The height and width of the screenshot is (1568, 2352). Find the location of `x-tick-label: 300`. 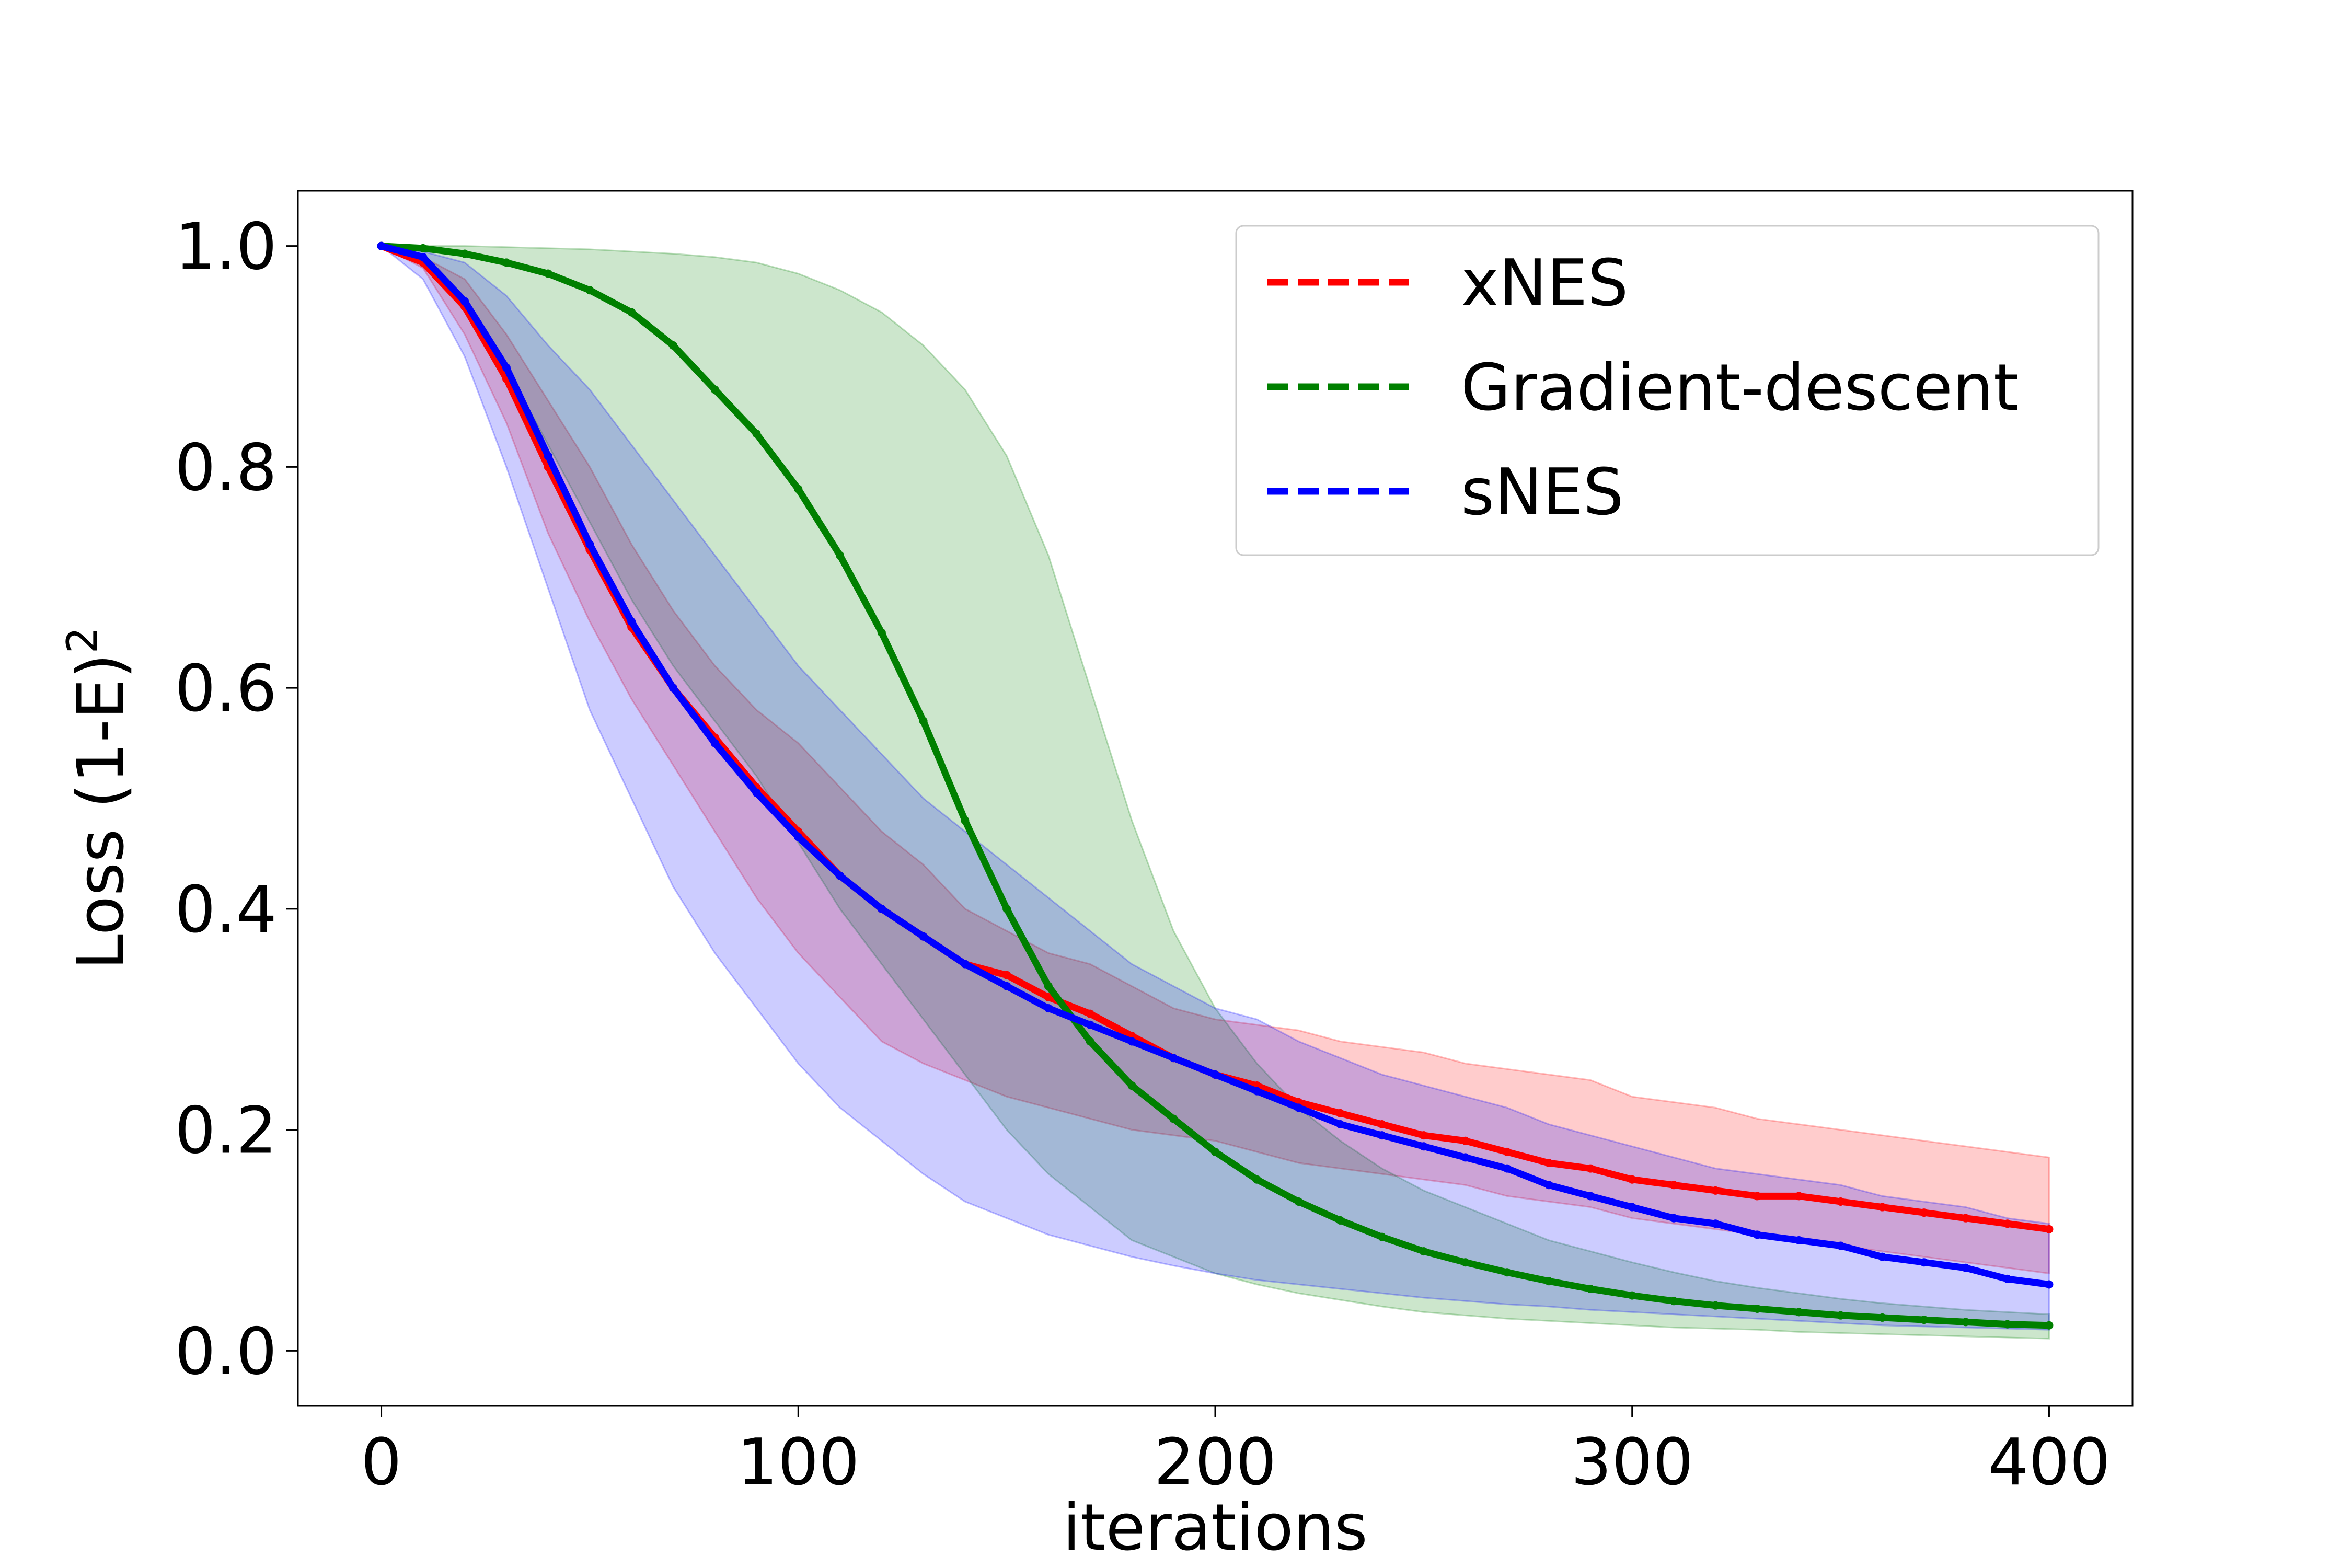

x-tick-label: 300 is located at coordinates (1632, 1462).